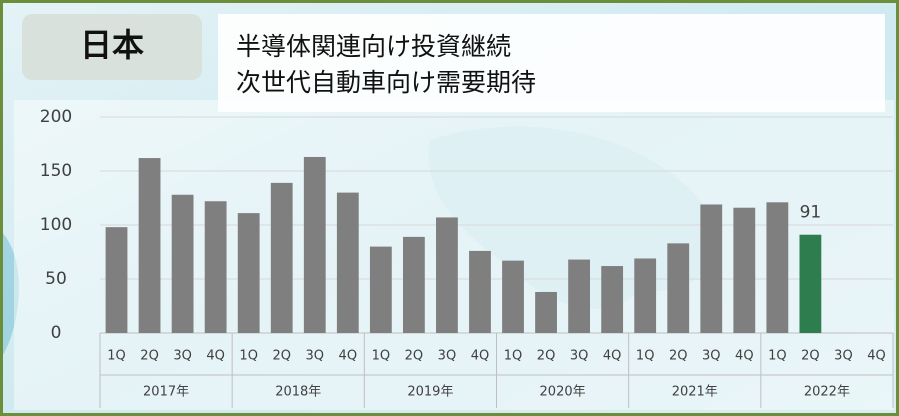  Describe the element at coordinates (166, 392) in the screenshot. I see `group-label: 2017年` at that location.